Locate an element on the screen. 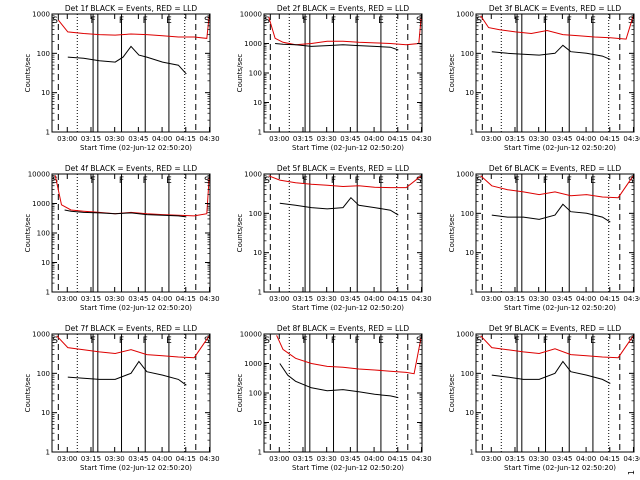 This screenshot has height=480, width=640. panel-title: Det 8f BLACK = Events, RED = LLD is located at coordinates (343, 328).